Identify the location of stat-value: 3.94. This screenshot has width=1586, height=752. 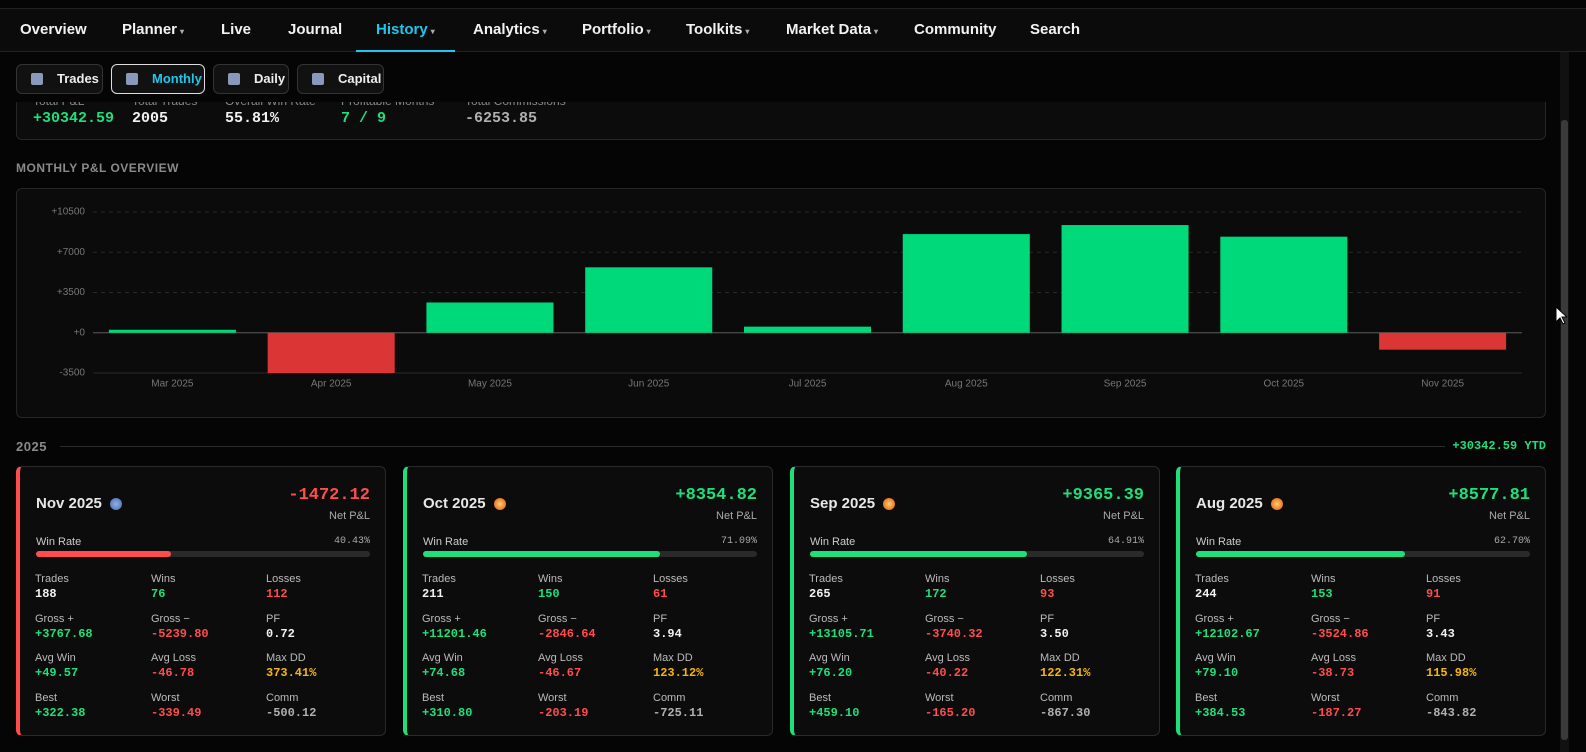
(667, 634).